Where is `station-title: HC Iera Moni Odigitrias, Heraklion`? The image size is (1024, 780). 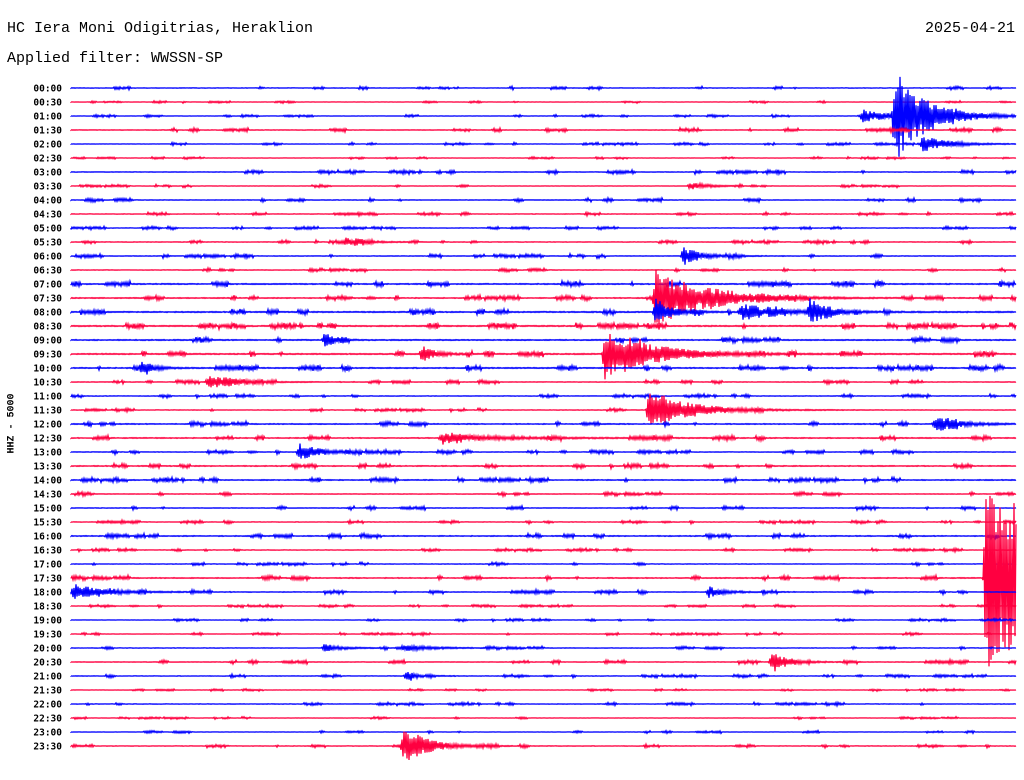 station-title: HC Iera Moni Odigitrias, Heraklion is located at coordinates (160, 28).